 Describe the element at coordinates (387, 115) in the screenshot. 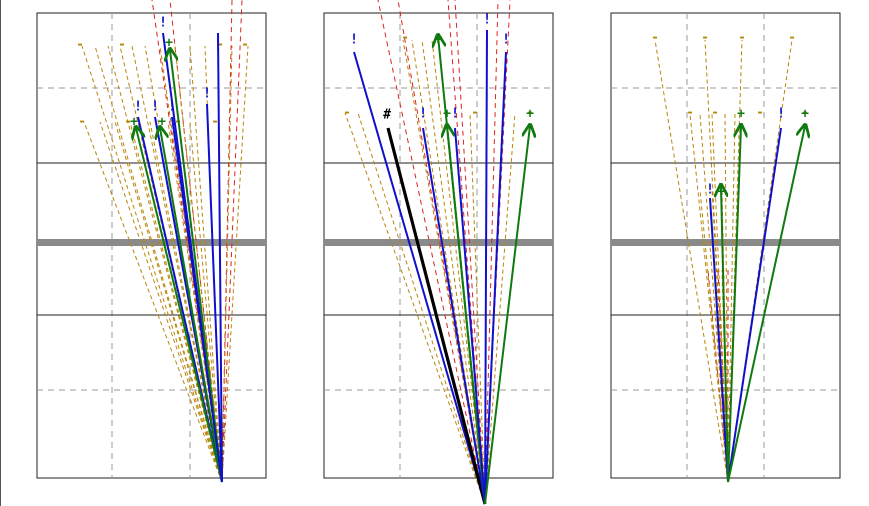

I see `panel-middle-black-marker: #` at that location.